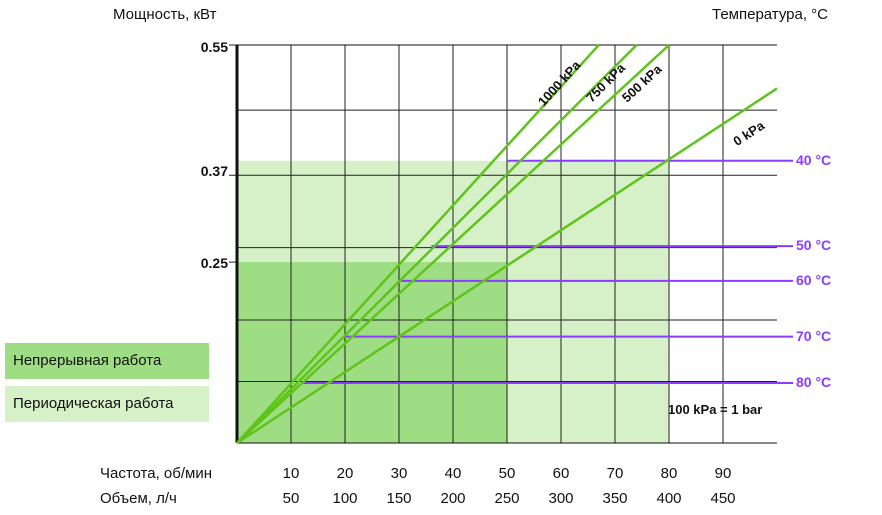 The width and height of the screenshot is (882, 515). I want to click on x-tick-label-frequency: 50, so click(507, 473).